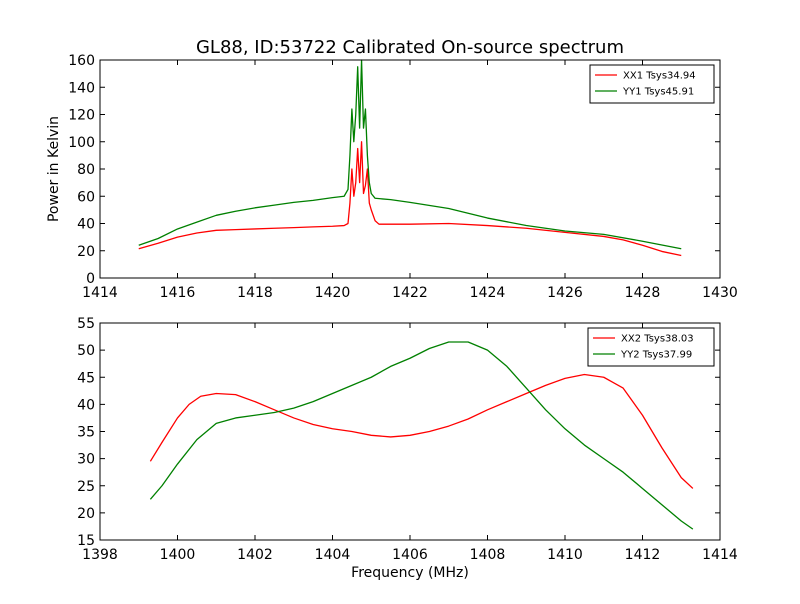 The width and height of the screenshot is (800, 604). I want to click on chart-2-xtick-label: 1398, so click(100, 555).